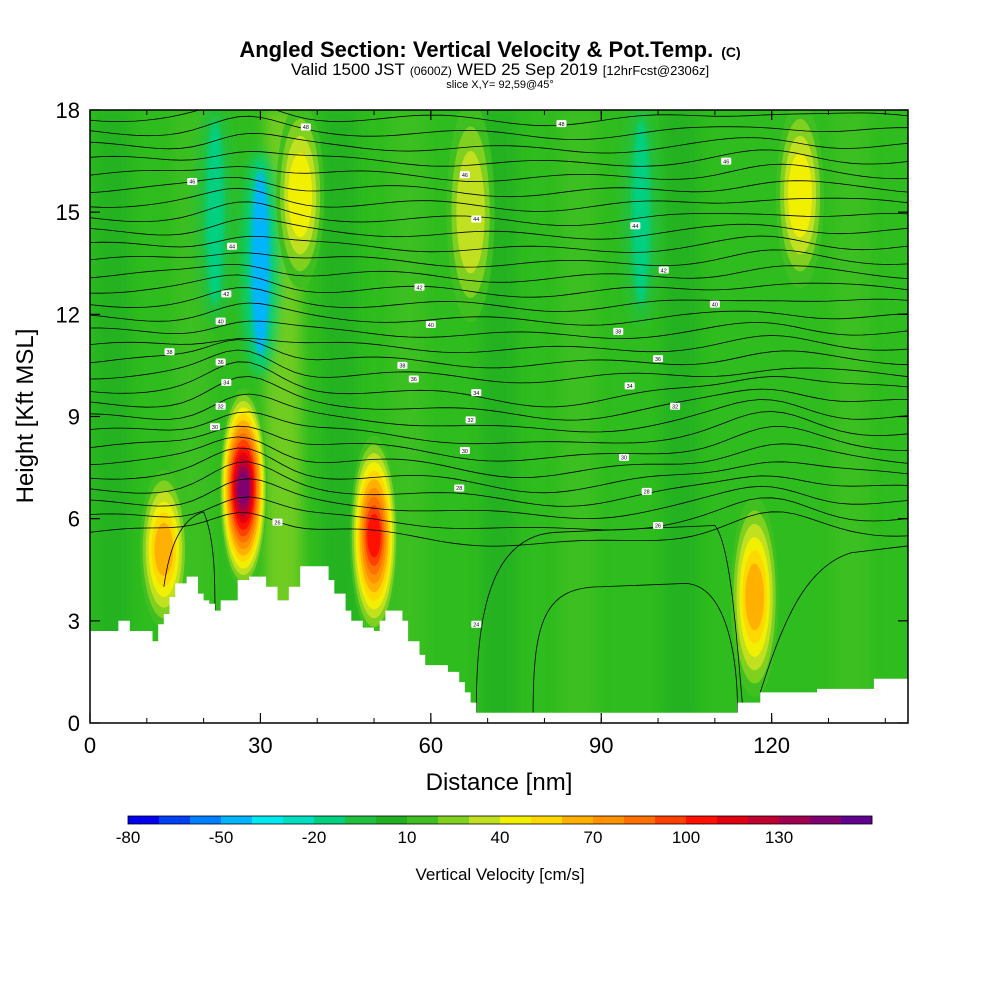 The width and height of the screenshot is (1000, 1000). I want to click on svg-text: 24, so click(476, 625).